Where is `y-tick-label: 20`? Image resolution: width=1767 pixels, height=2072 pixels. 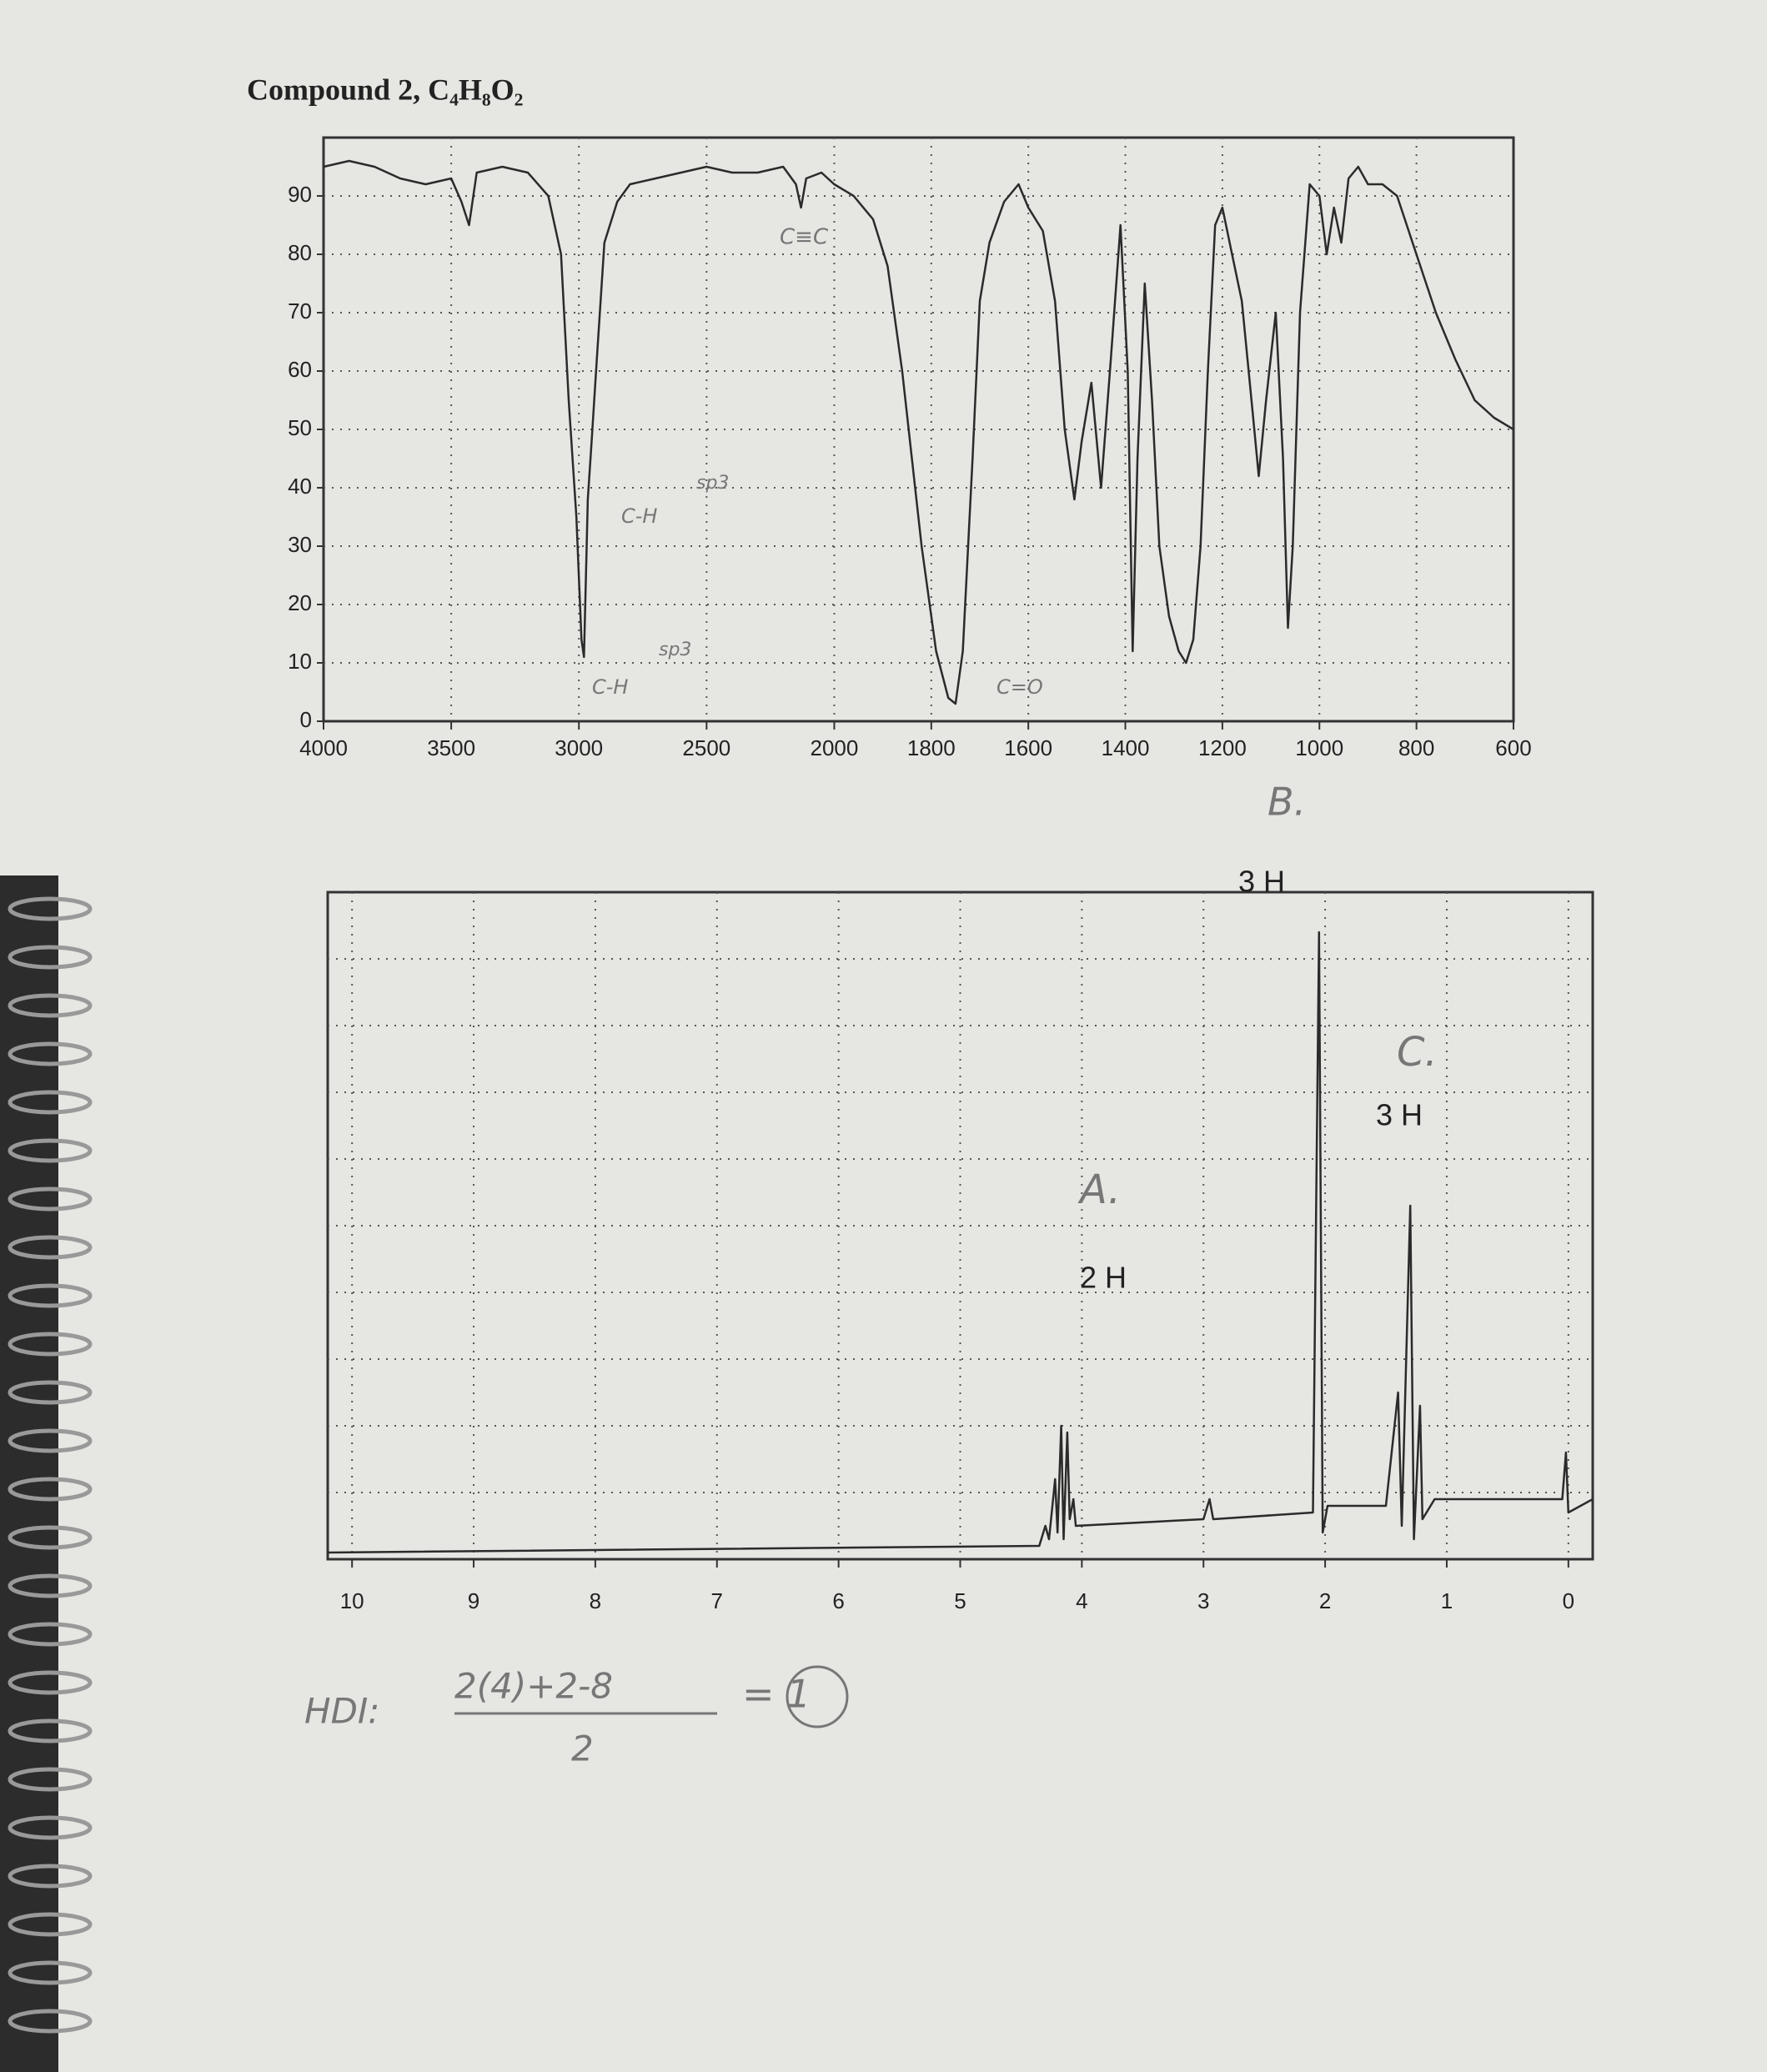 y-tick-label: 20 is located at coordinates (300, 602).